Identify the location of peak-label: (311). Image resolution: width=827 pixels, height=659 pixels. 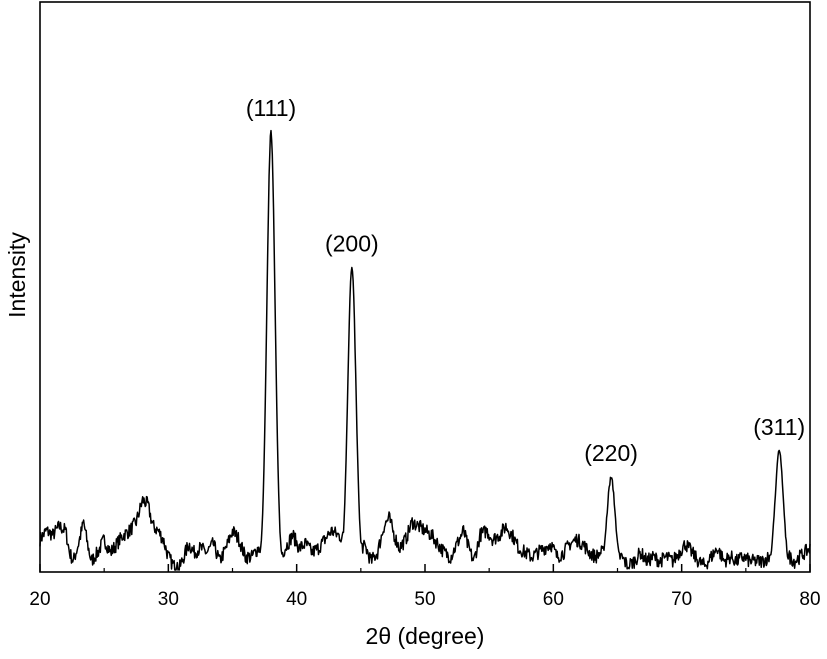
(779, 427).